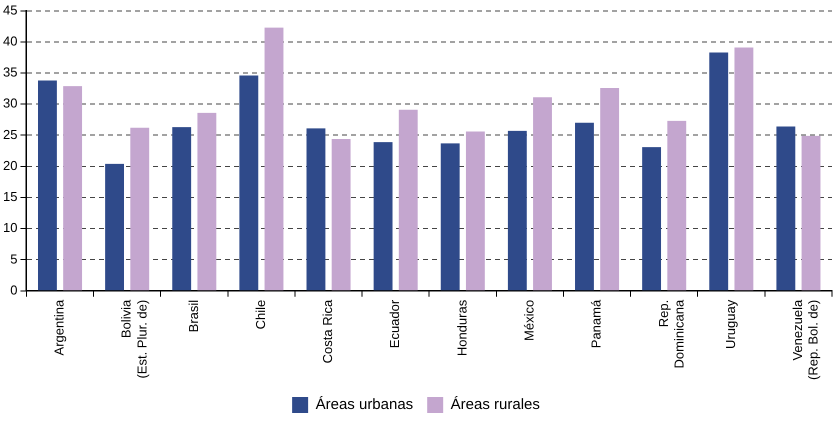  Describe the element at coordinates (805, 339) in the screenshot. I see `x-tick-label: Venezuela (Rep. Bol. de)` at that location.